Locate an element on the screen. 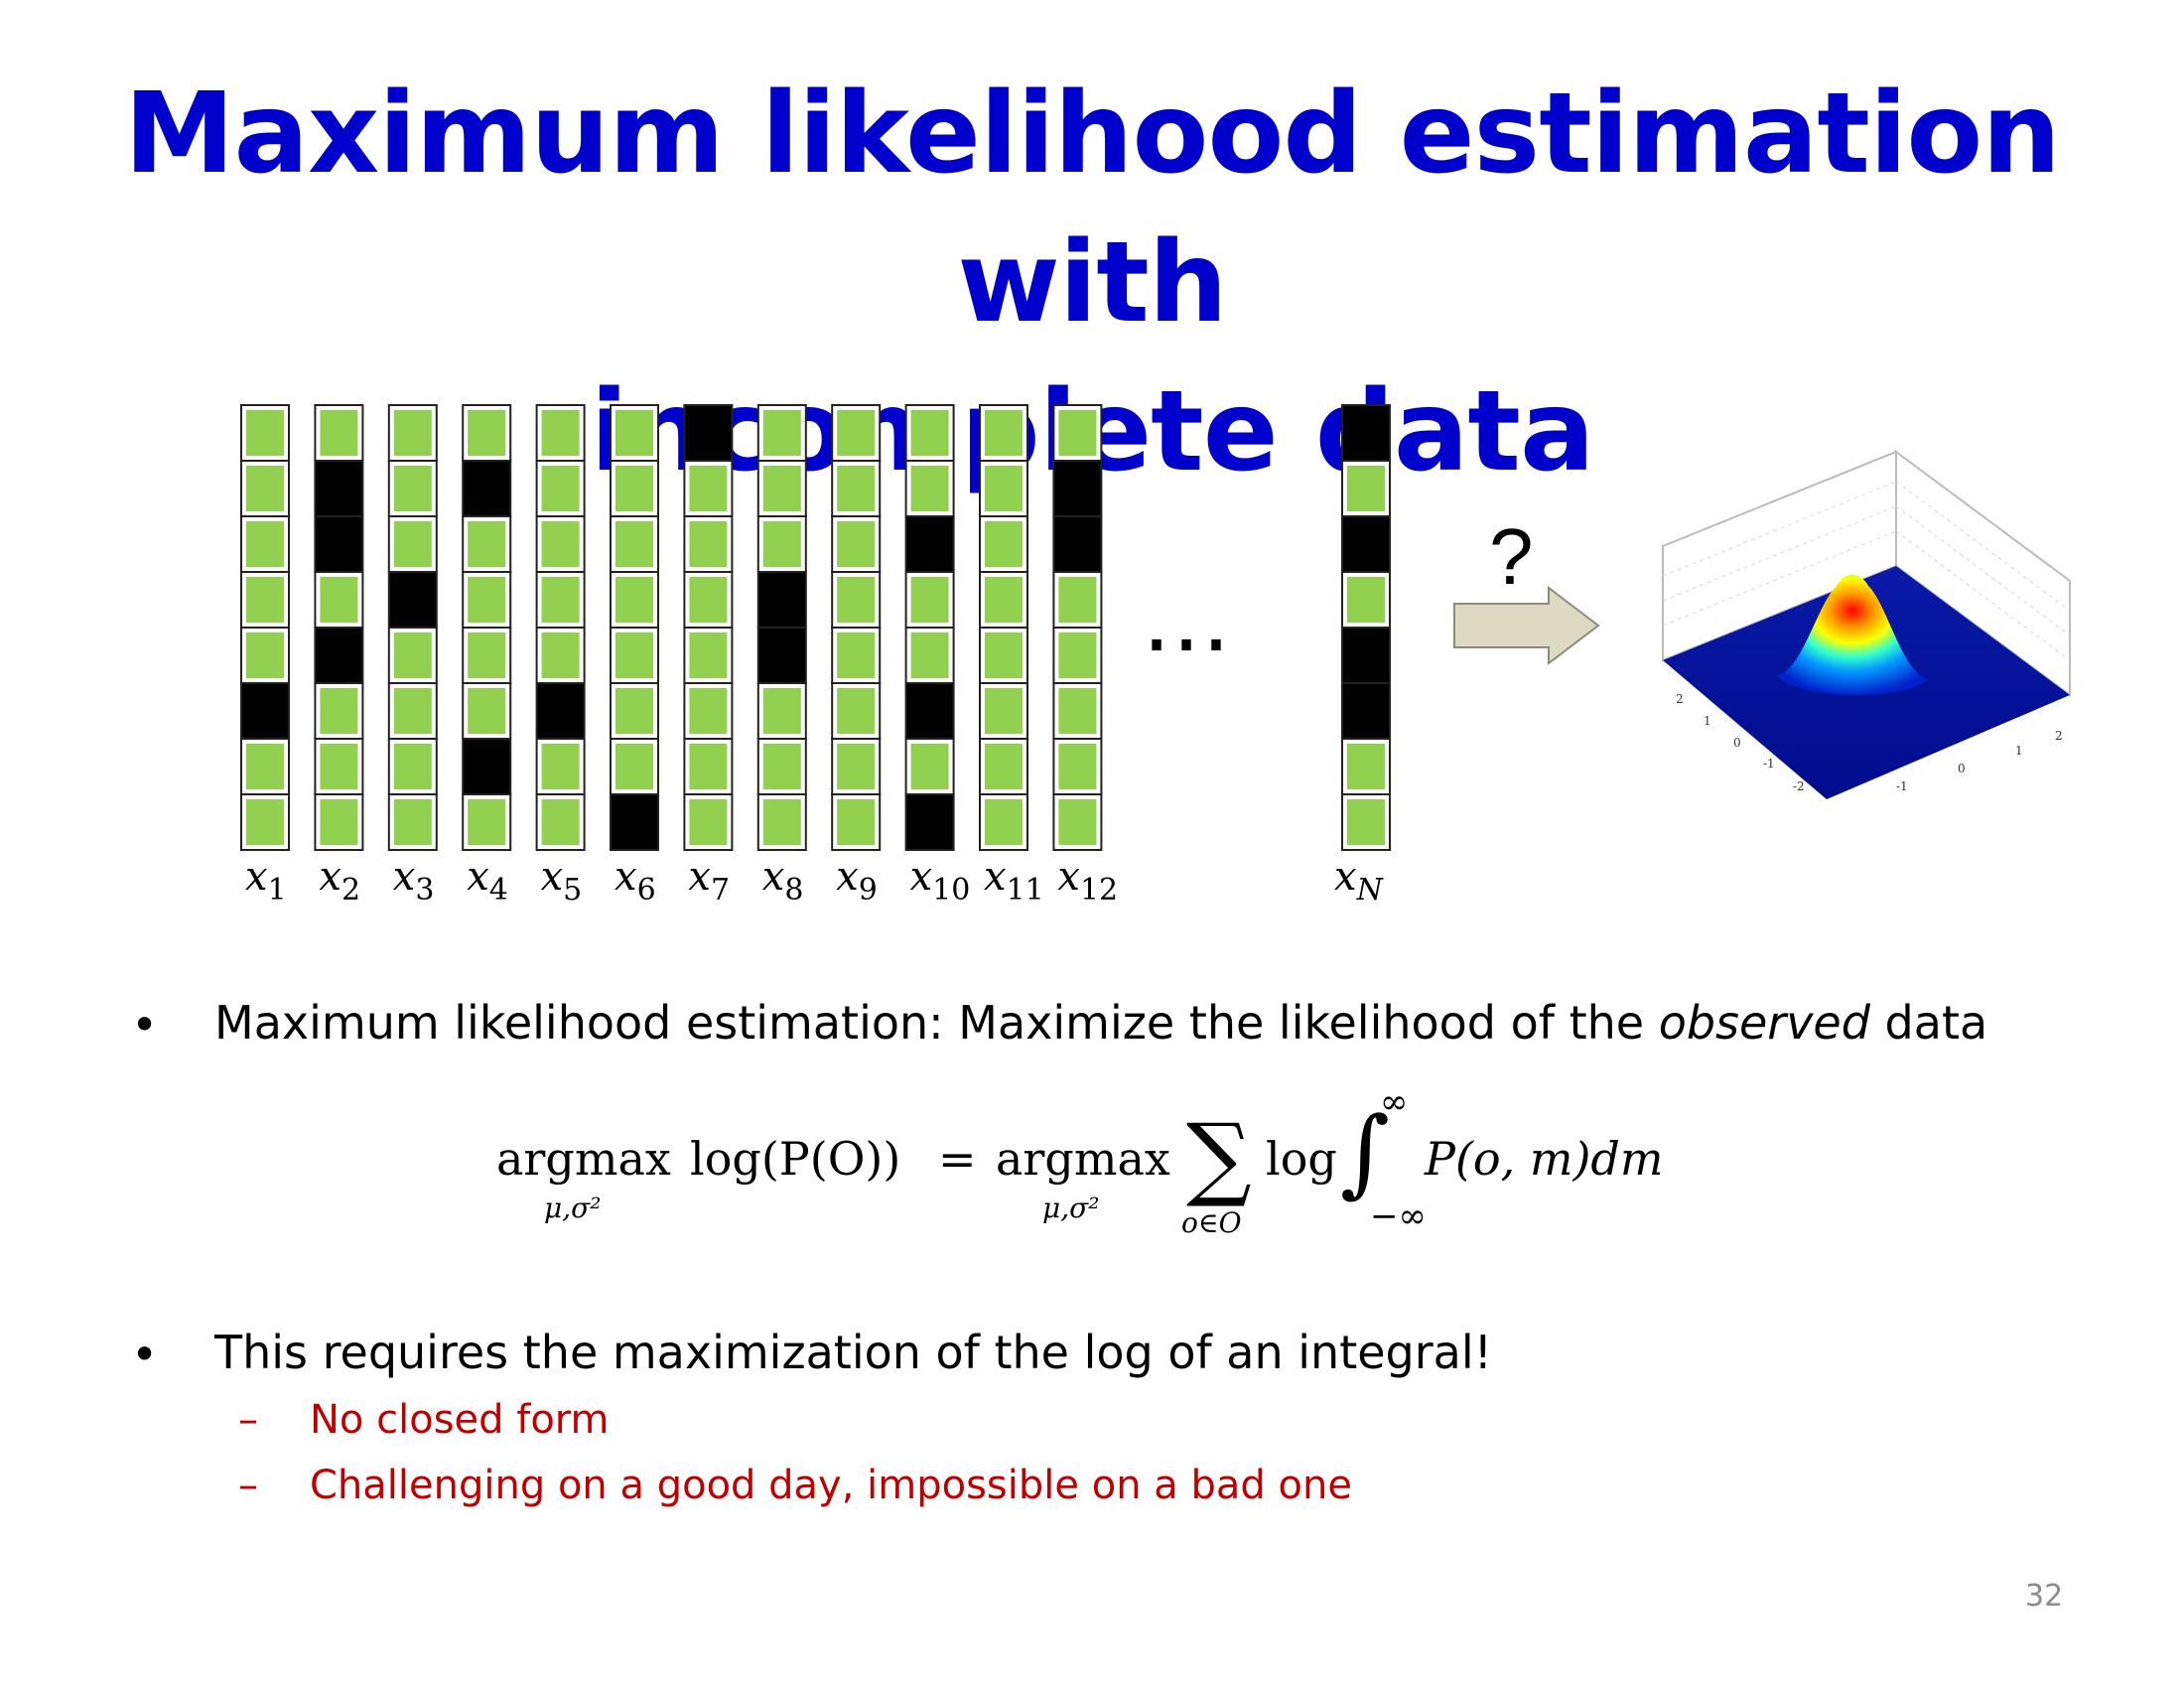  vector-label-9: x9 is located at coordinates (857, 881).